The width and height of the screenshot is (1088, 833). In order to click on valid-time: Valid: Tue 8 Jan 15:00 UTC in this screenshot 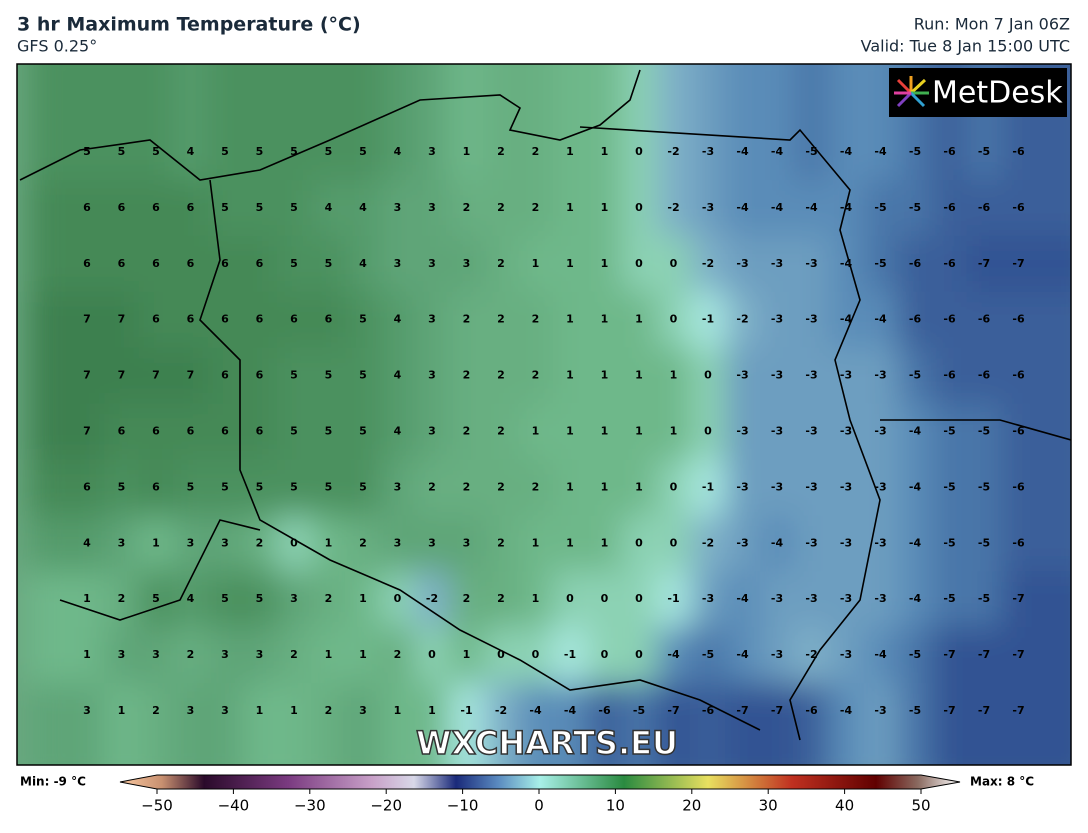, I will do `click(965, 46)`.